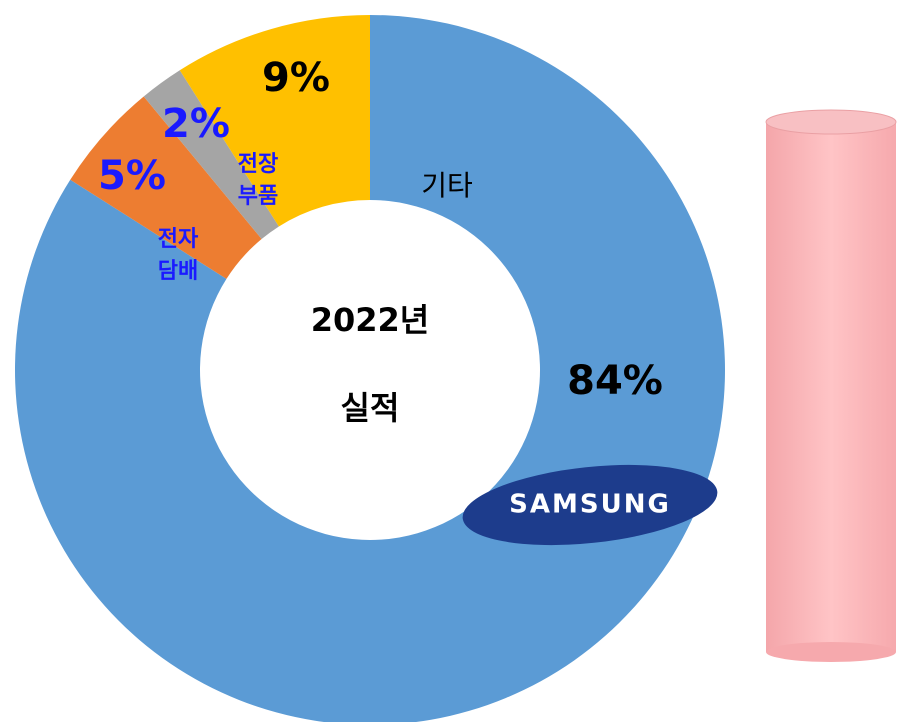 This screenshot has width=906, height=722. I want to click on category-label: 전자, so click(178, 239).